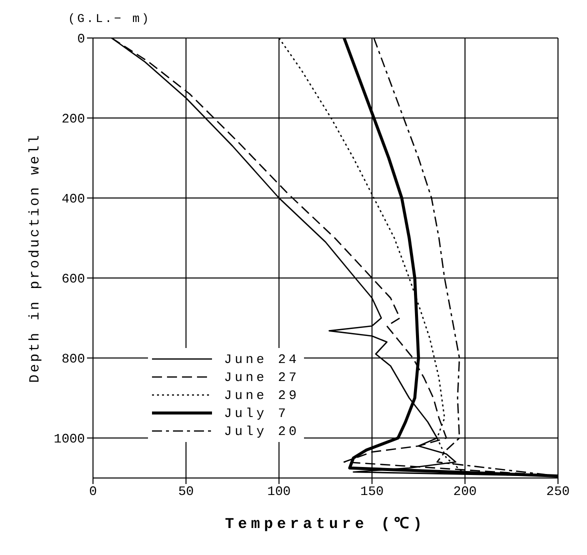 The height and width of the screenshot is (555, 587). I want to click on legend-label: June 24, so click(262, 359).